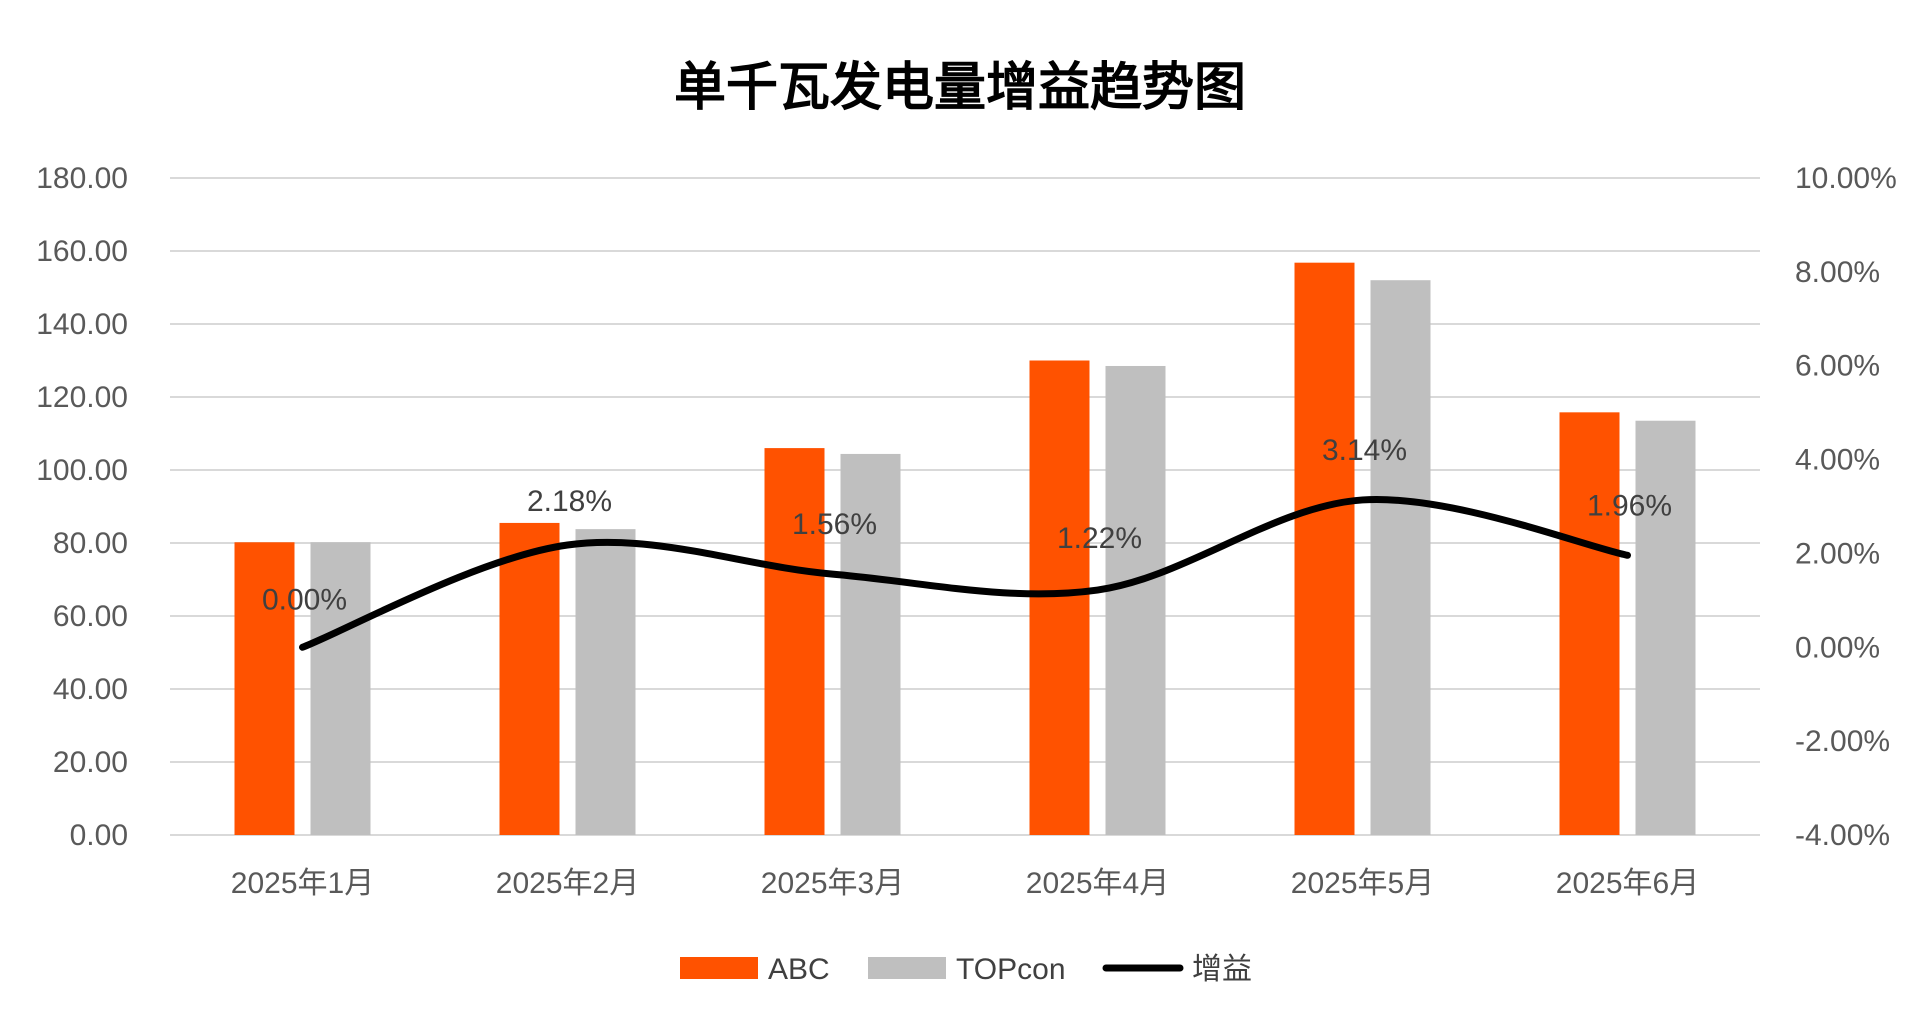  Describe the element at coordinates (1362, 883) in the screenshot. I see `category-label: 2025年5月` at that location.